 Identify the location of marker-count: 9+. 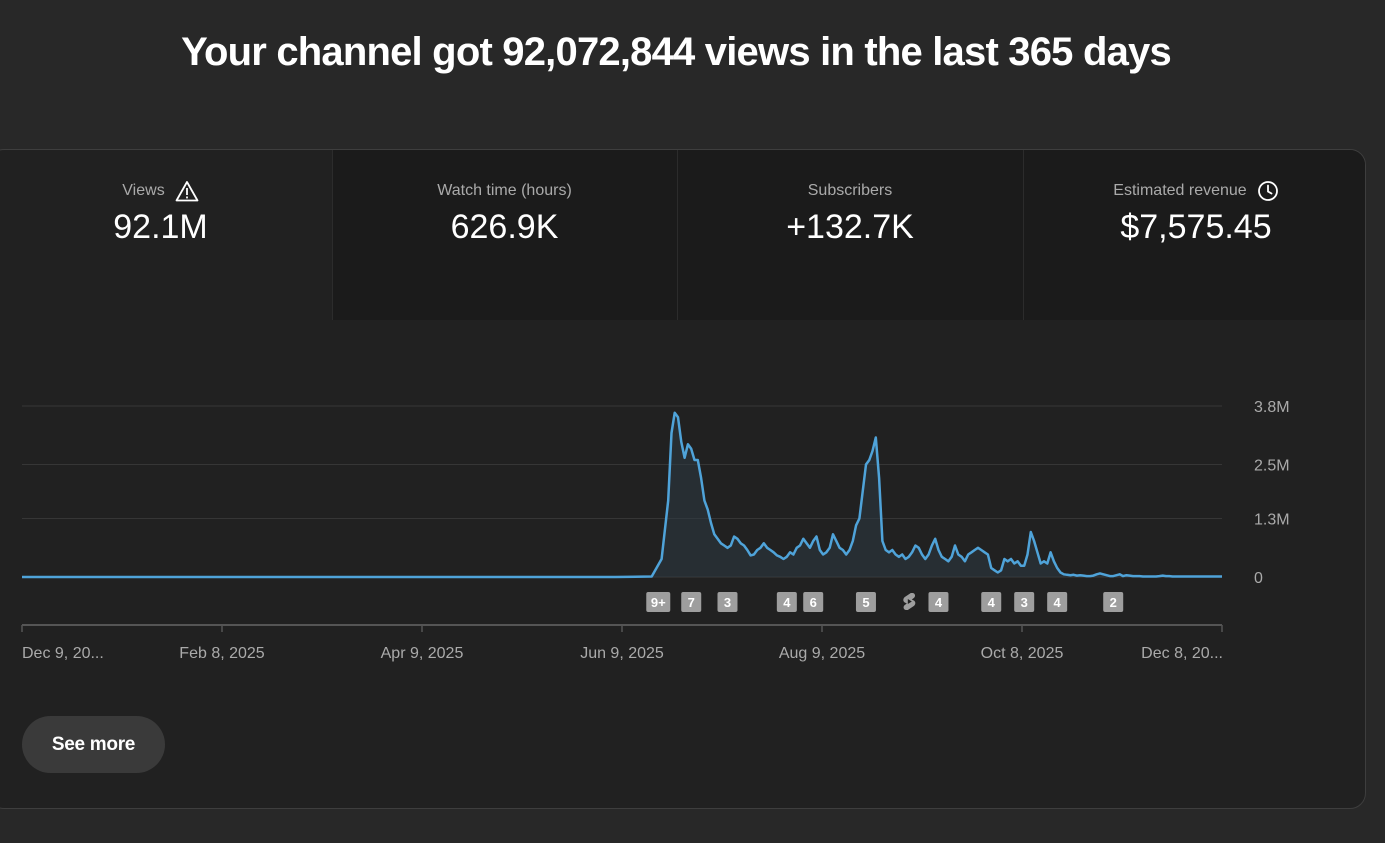
(658, 602).